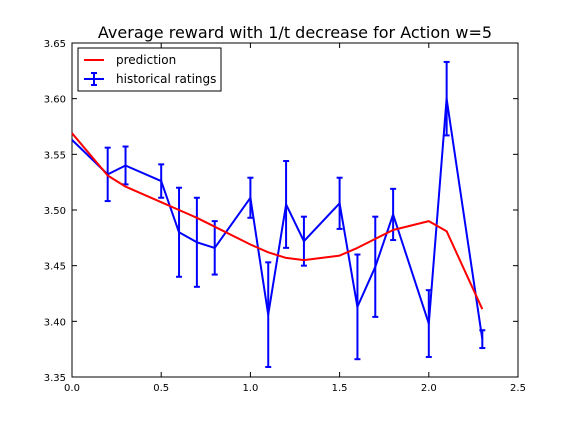 The height and width of the screenshot is (432, 576). I want to click on y-tick-label: 3.40, so click(55, 322).